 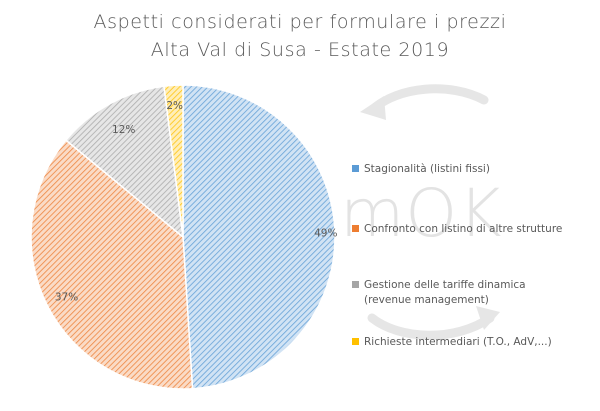 What do you see at coordinates (463, 229) in the screenshot?
I see `legend-label: Confronto con listino di altre strutture` at bounding box center [463, 229].